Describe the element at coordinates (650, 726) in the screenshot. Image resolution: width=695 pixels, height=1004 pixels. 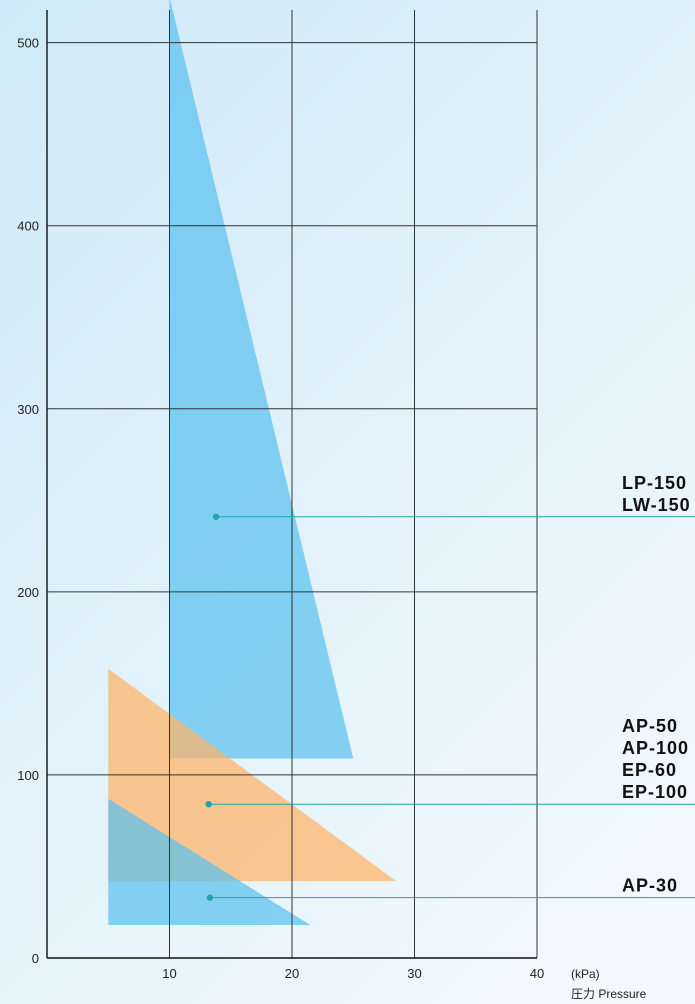
I see `region-label-1-0: AP-50` at that location.